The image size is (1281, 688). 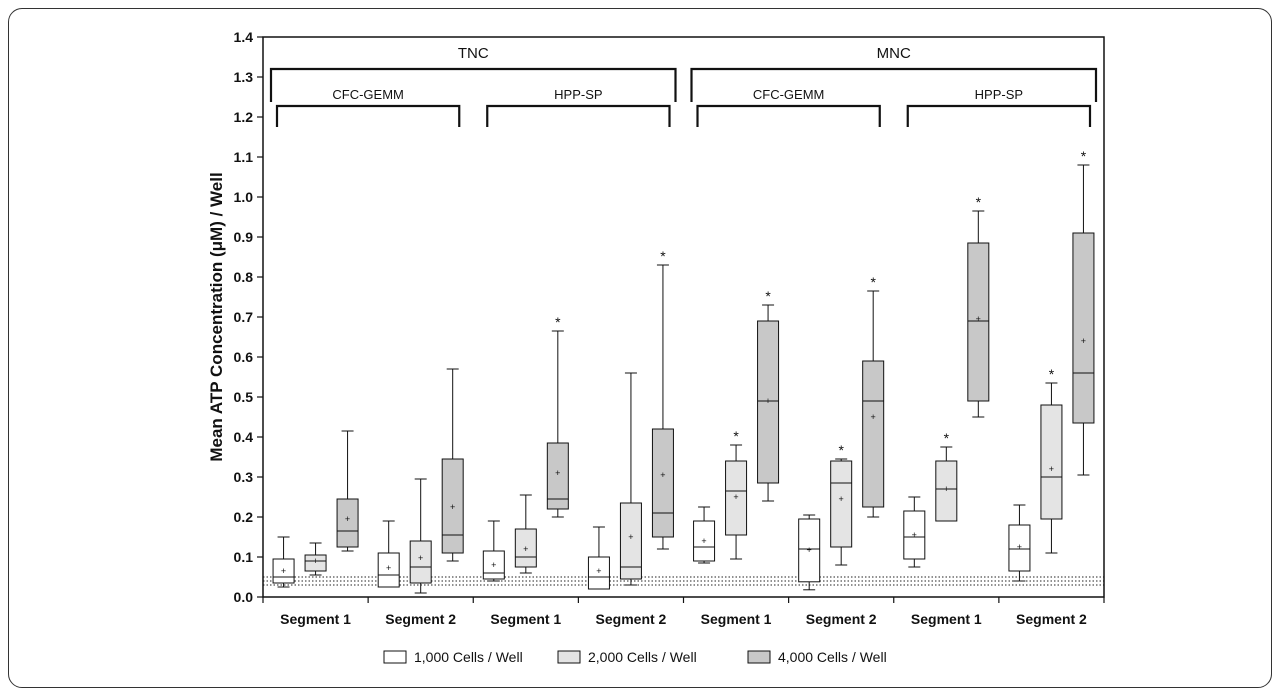 I want to click on box-2-3: +, so click(x=525, y=534).